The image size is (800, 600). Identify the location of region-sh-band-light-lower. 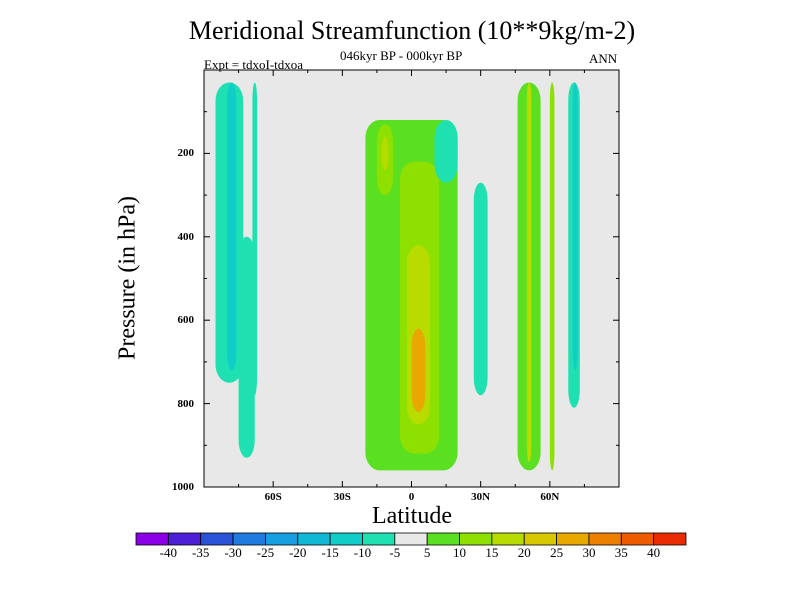
(246, 347).